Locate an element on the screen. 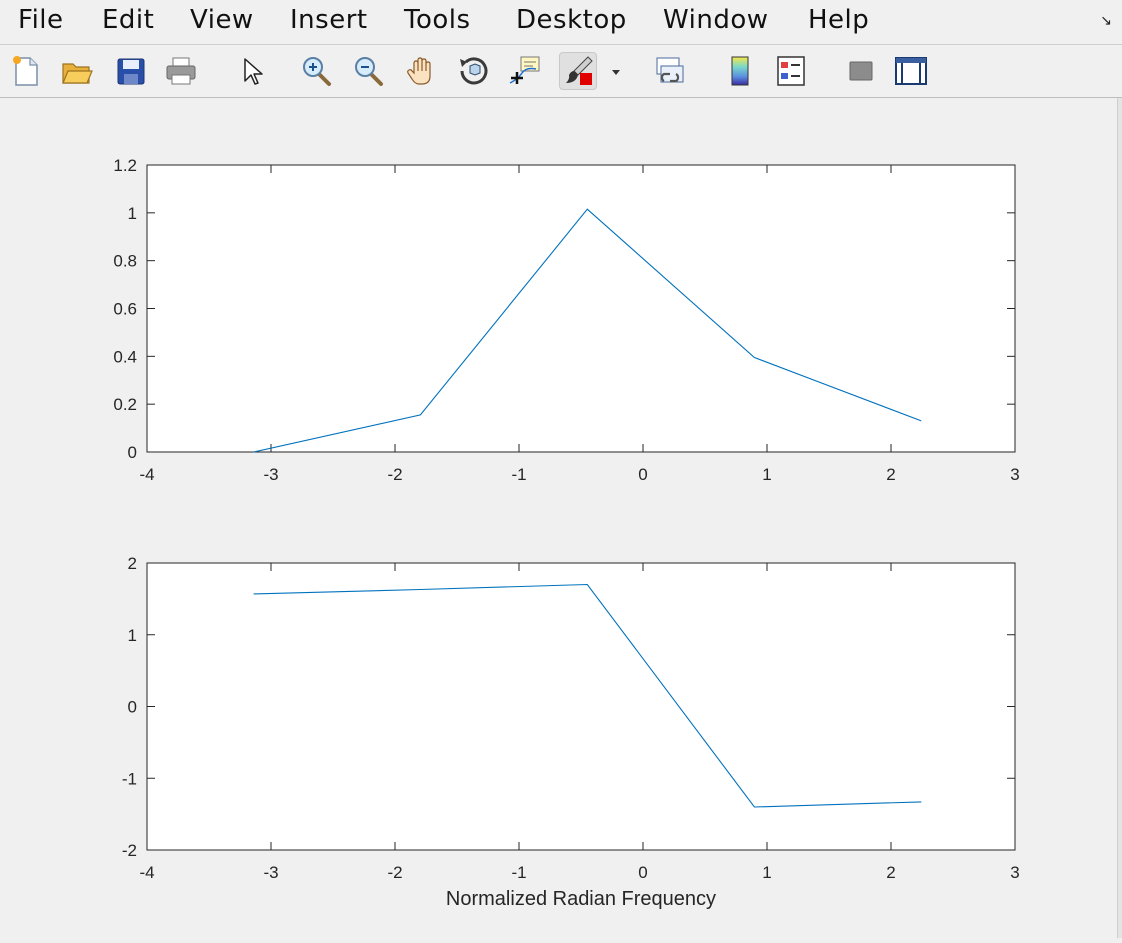 The height and width of the screenshot is (943, 1122). save-icon is located at coordinates (131, 71).